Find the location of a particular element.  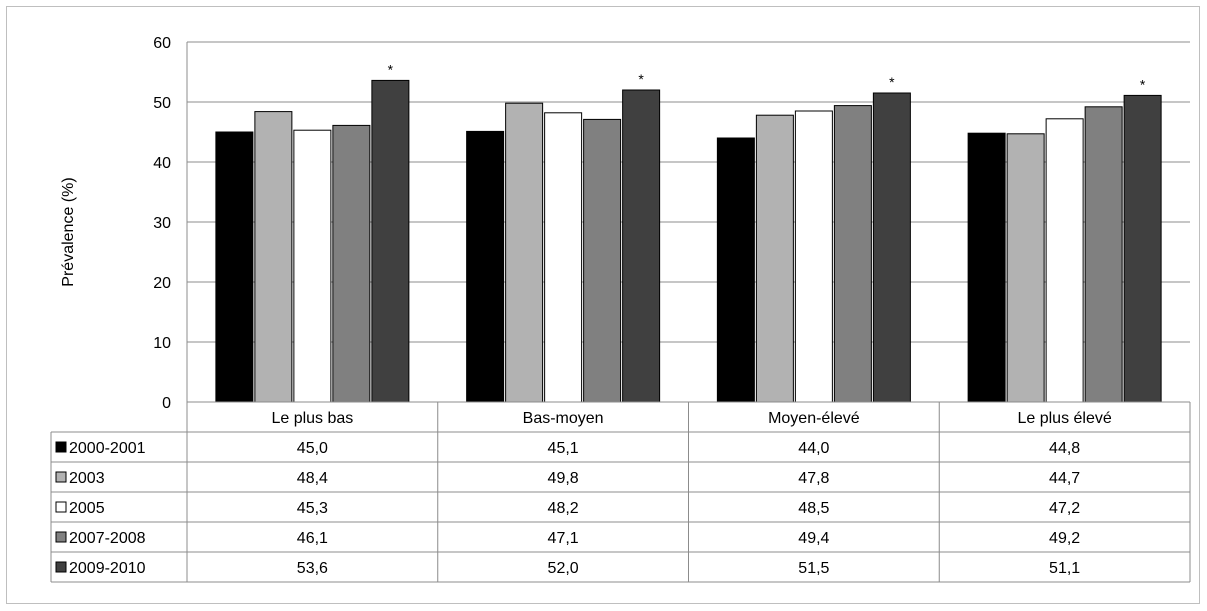

data-label: 44,0 is located at coordinates (813, 448).